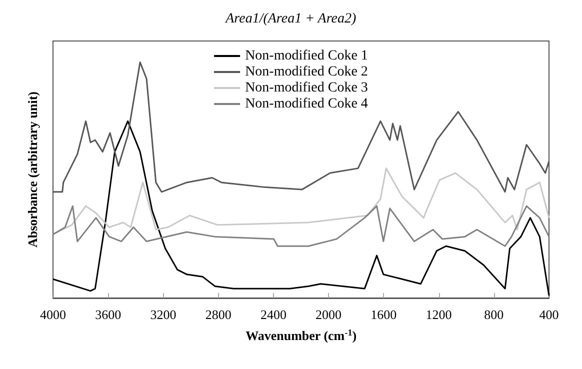 The image size is (582, 369). Describe the element at coordinates (306, 56) in the screenshot. I see `legend-label: Non-modified Coke 1` at that location.